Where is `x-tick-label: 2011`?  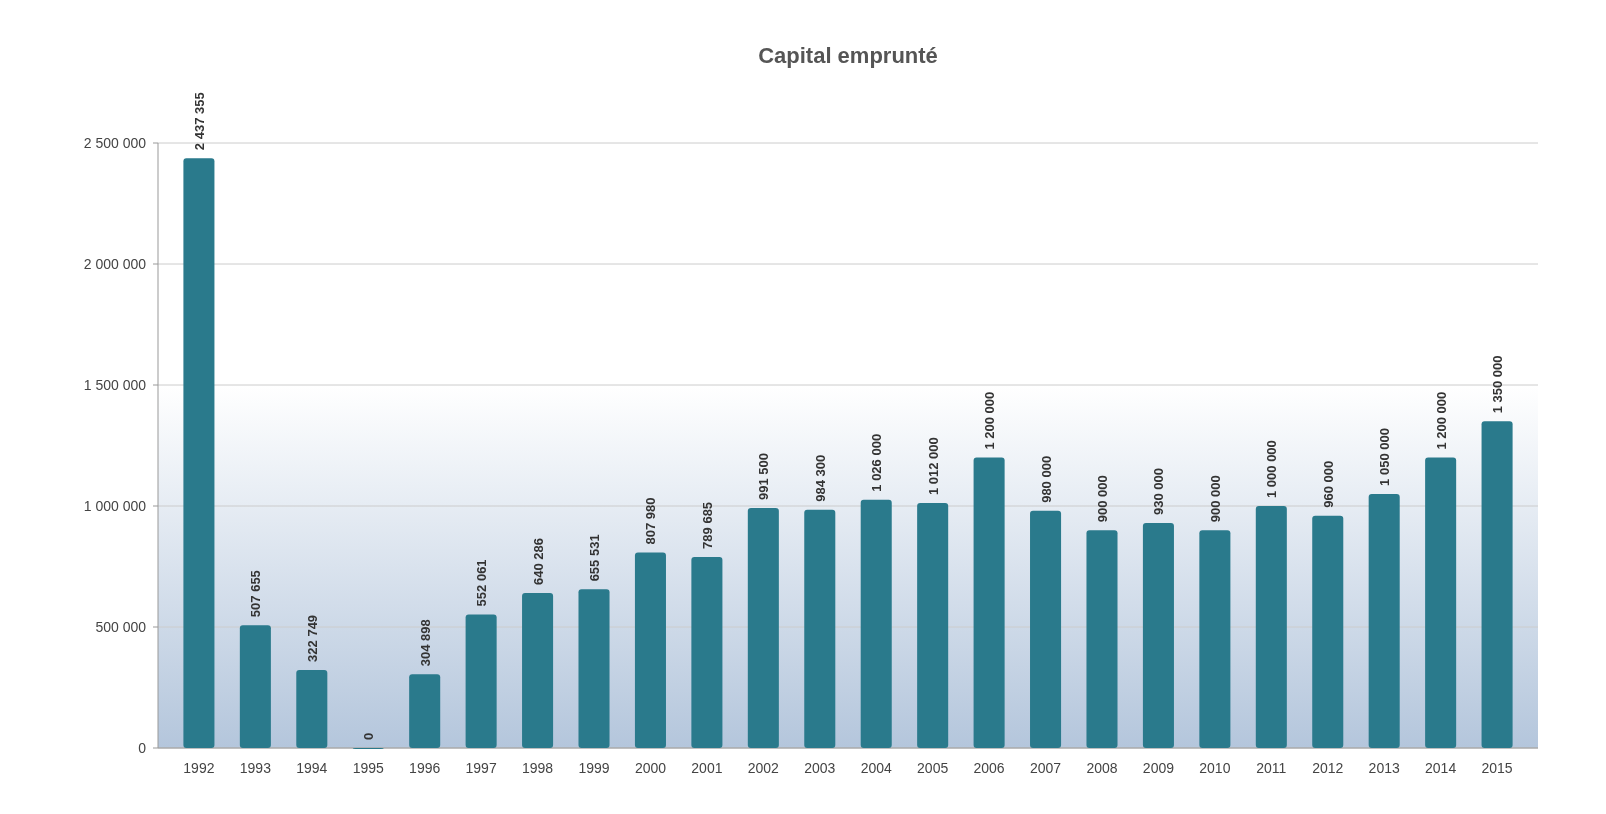
x-tick-label: 2011 is located at coordinates (1271, 768).